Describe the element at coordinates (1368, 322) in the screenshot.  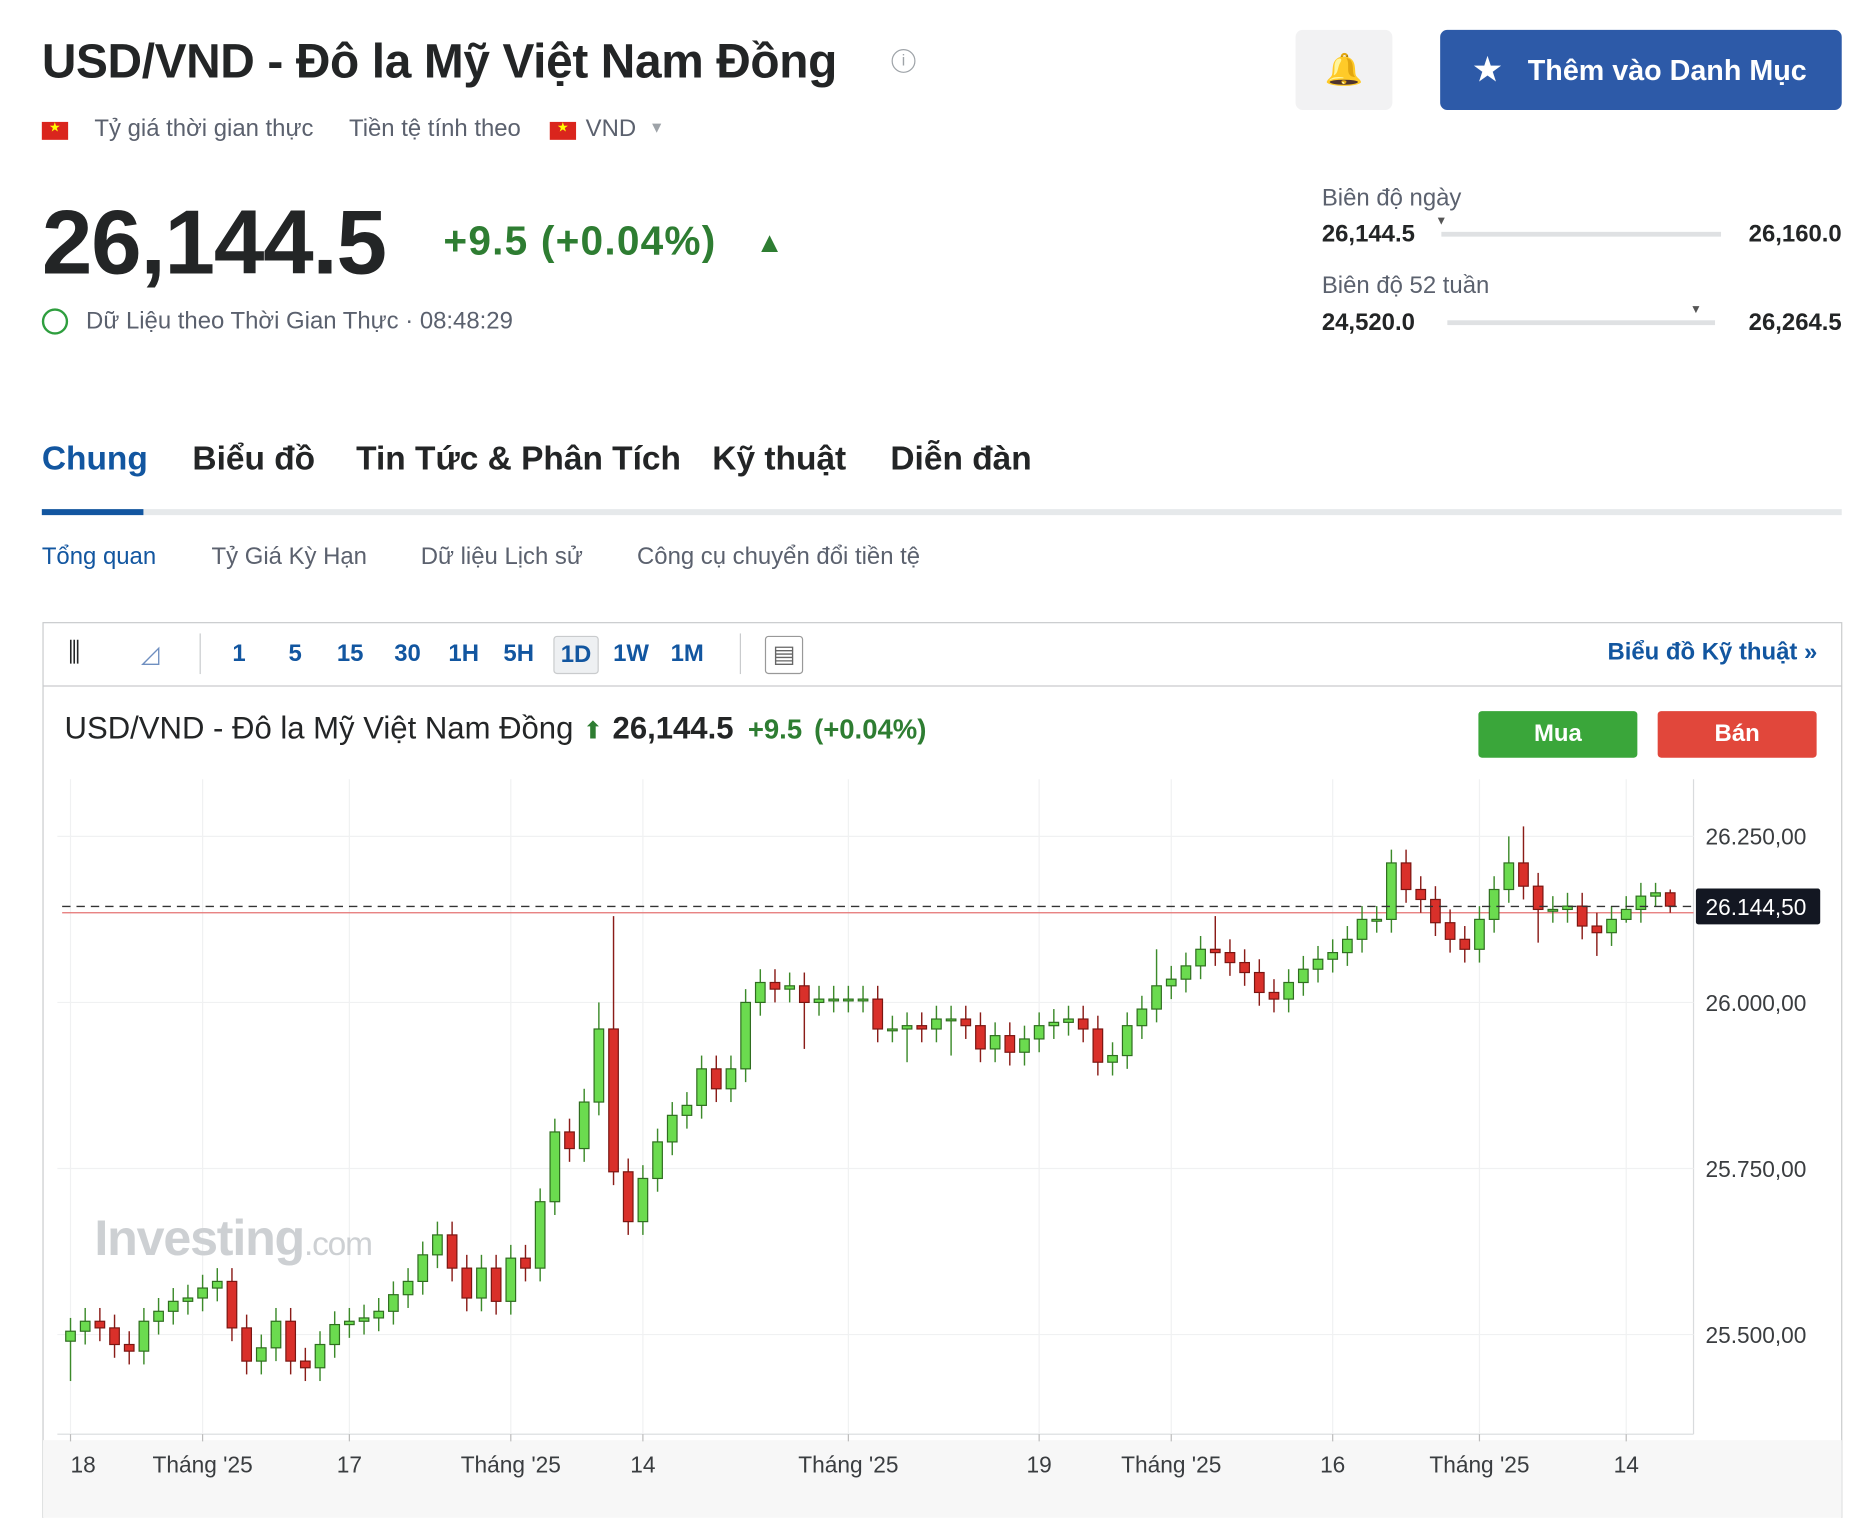
I see `week52-low: 24,520.0` at that location.